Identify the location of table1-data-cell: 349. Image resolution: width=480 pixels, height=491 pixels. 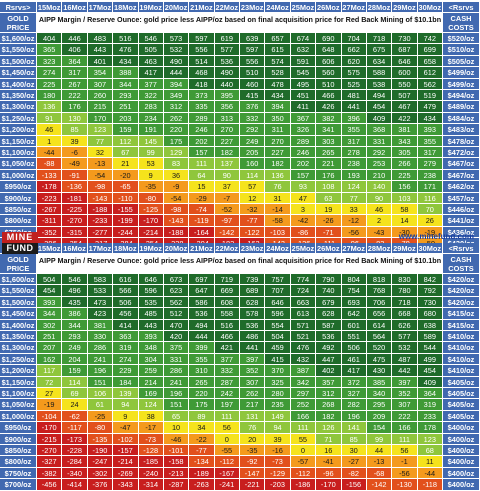
(176, 96).